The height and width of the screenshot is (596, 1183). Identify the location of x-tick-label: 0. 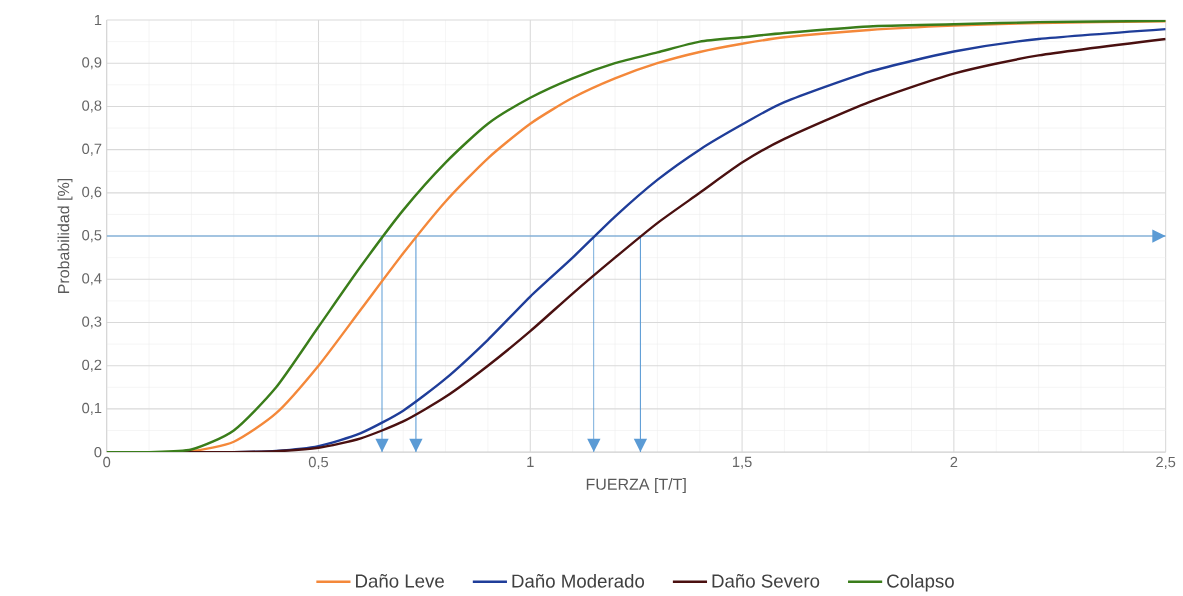
(107, 462).